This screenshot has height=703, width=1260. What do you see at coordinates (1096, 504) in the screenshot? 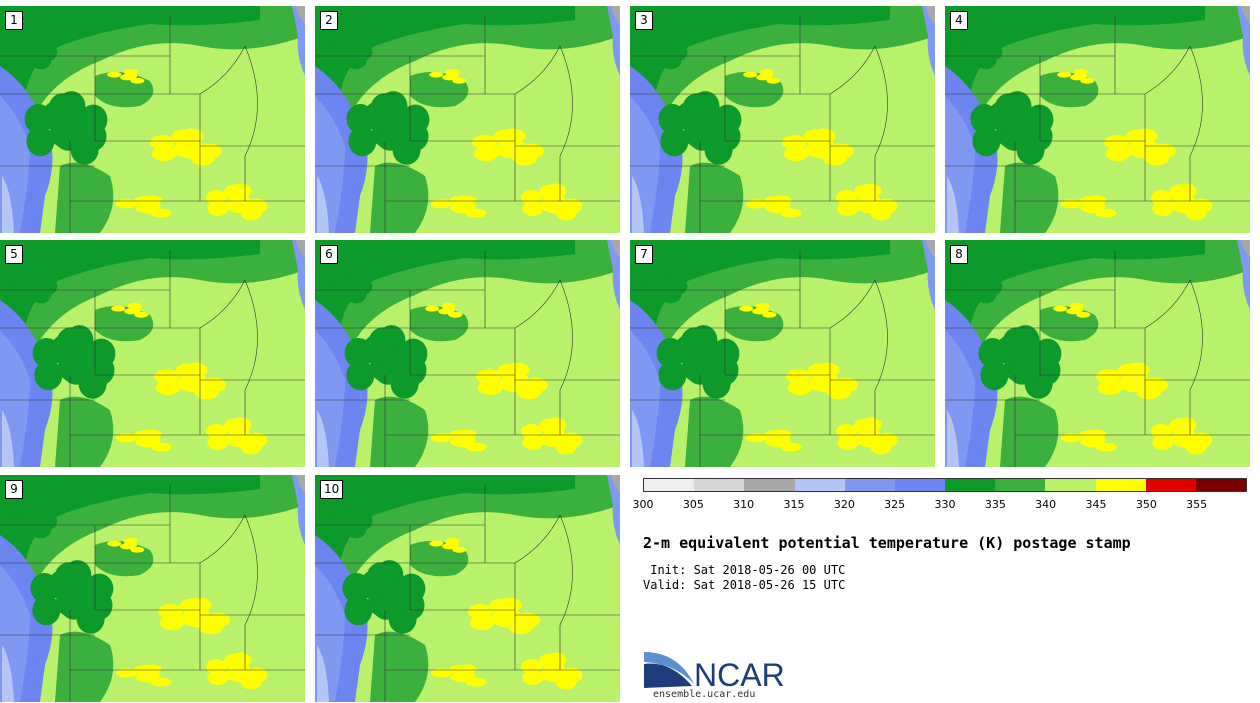
I see `colorbar-tick-label: 345` at bounding box center [1096, 504].